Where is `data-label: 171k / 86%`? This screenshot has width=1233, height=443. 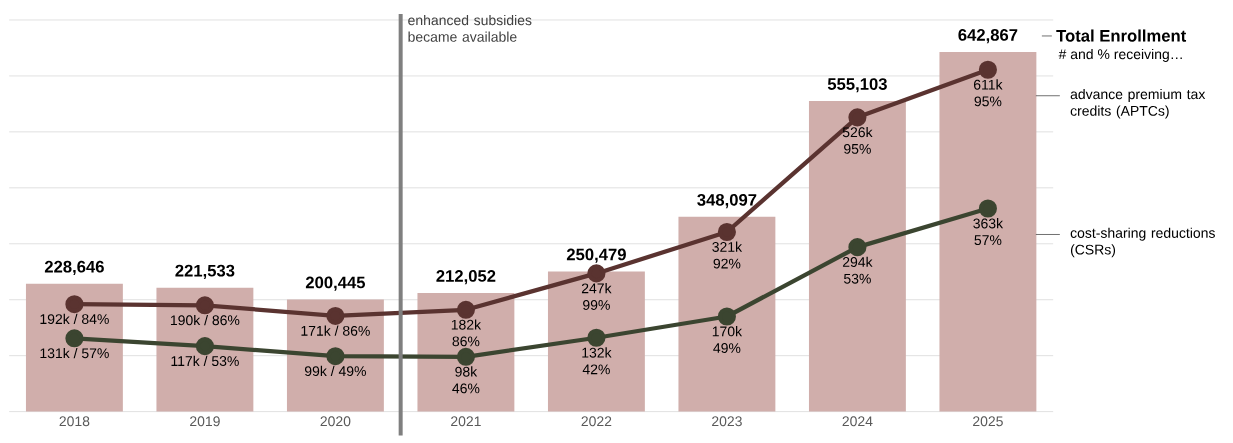 data-label: 171k / 86% is located at coordinates (335, 331).